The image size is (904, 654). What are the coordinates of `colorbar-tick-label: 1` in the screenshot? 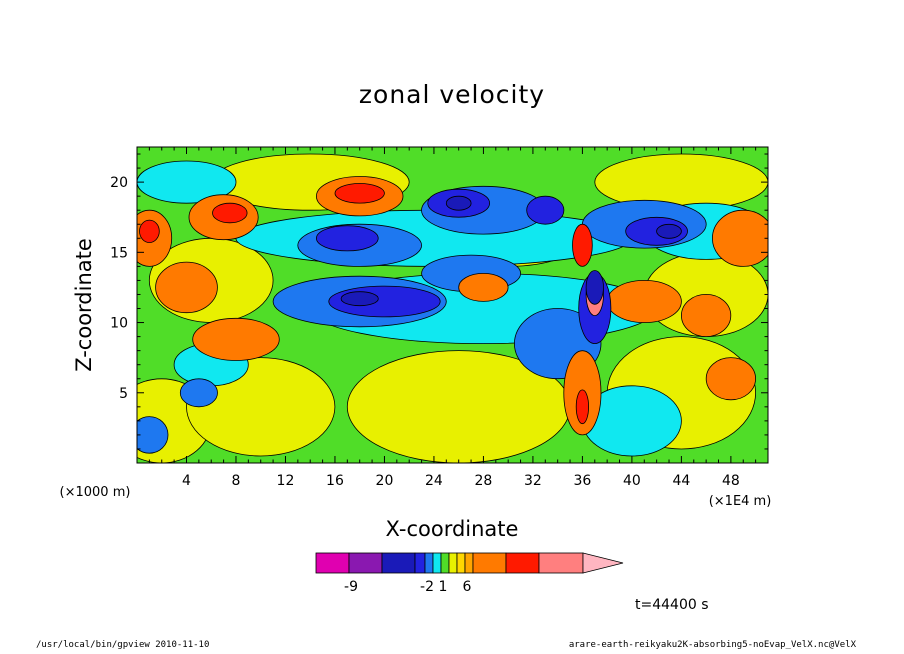 It's located at (443, 587).